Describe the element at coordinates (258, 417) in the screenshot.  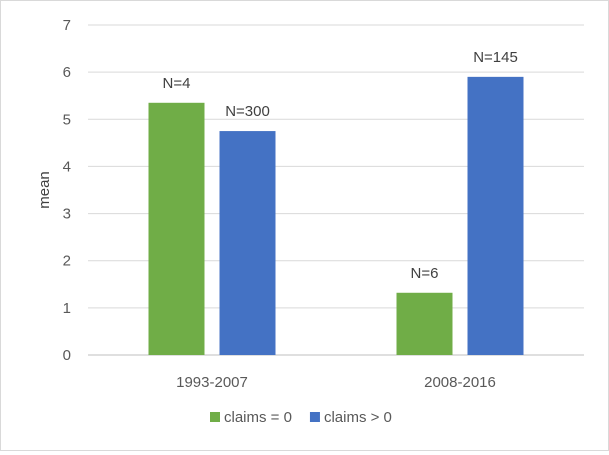
I see `legend-entry: claims = 0` at that location.